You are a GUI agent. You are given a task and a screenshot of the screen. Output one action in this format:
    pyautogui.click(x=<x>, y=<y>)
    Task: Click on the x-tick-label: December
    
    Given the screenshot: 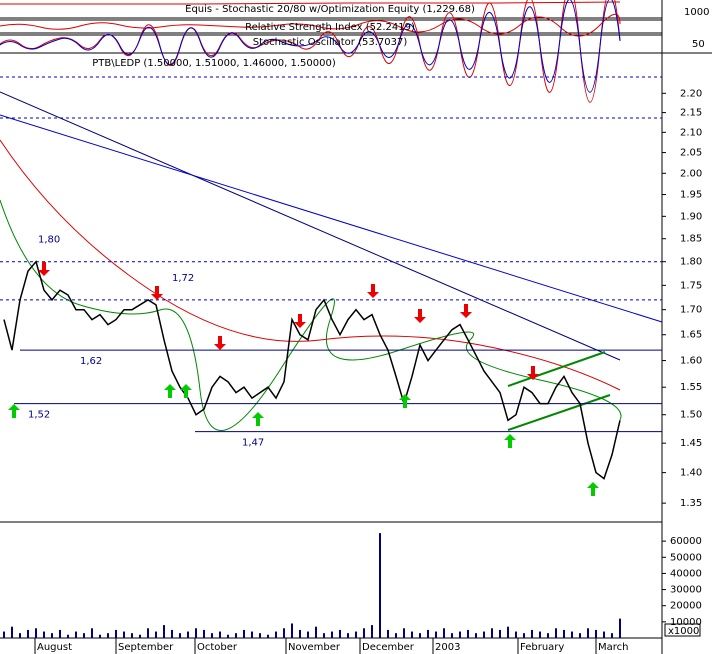 What is the action you would take?
    pyautogui.click(x=388, y=647)
    